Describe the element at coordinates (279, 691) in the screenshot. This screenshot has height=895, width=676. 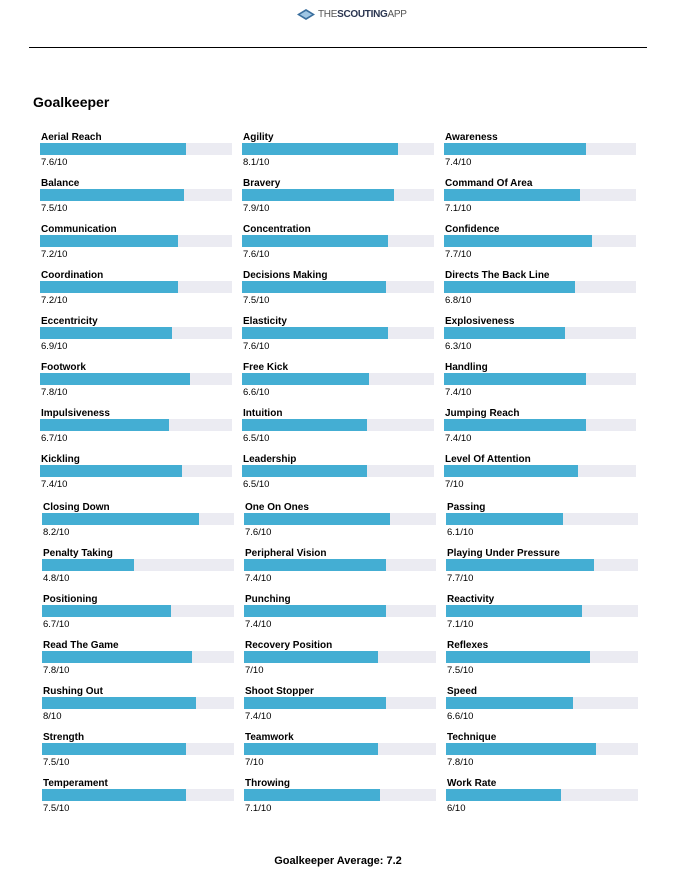
I see `attribute-label: Shoot Stopper` at that location.